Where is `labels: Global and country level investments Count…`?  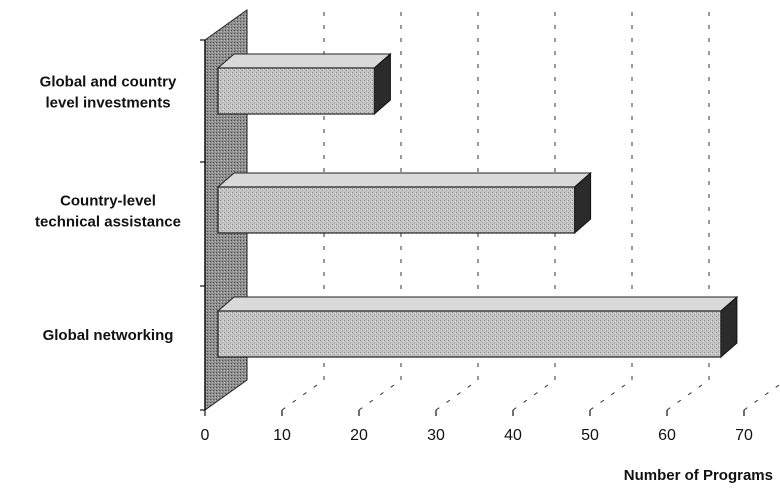
labels: Global and country level investments Count… is located at coordinates (108, 209).